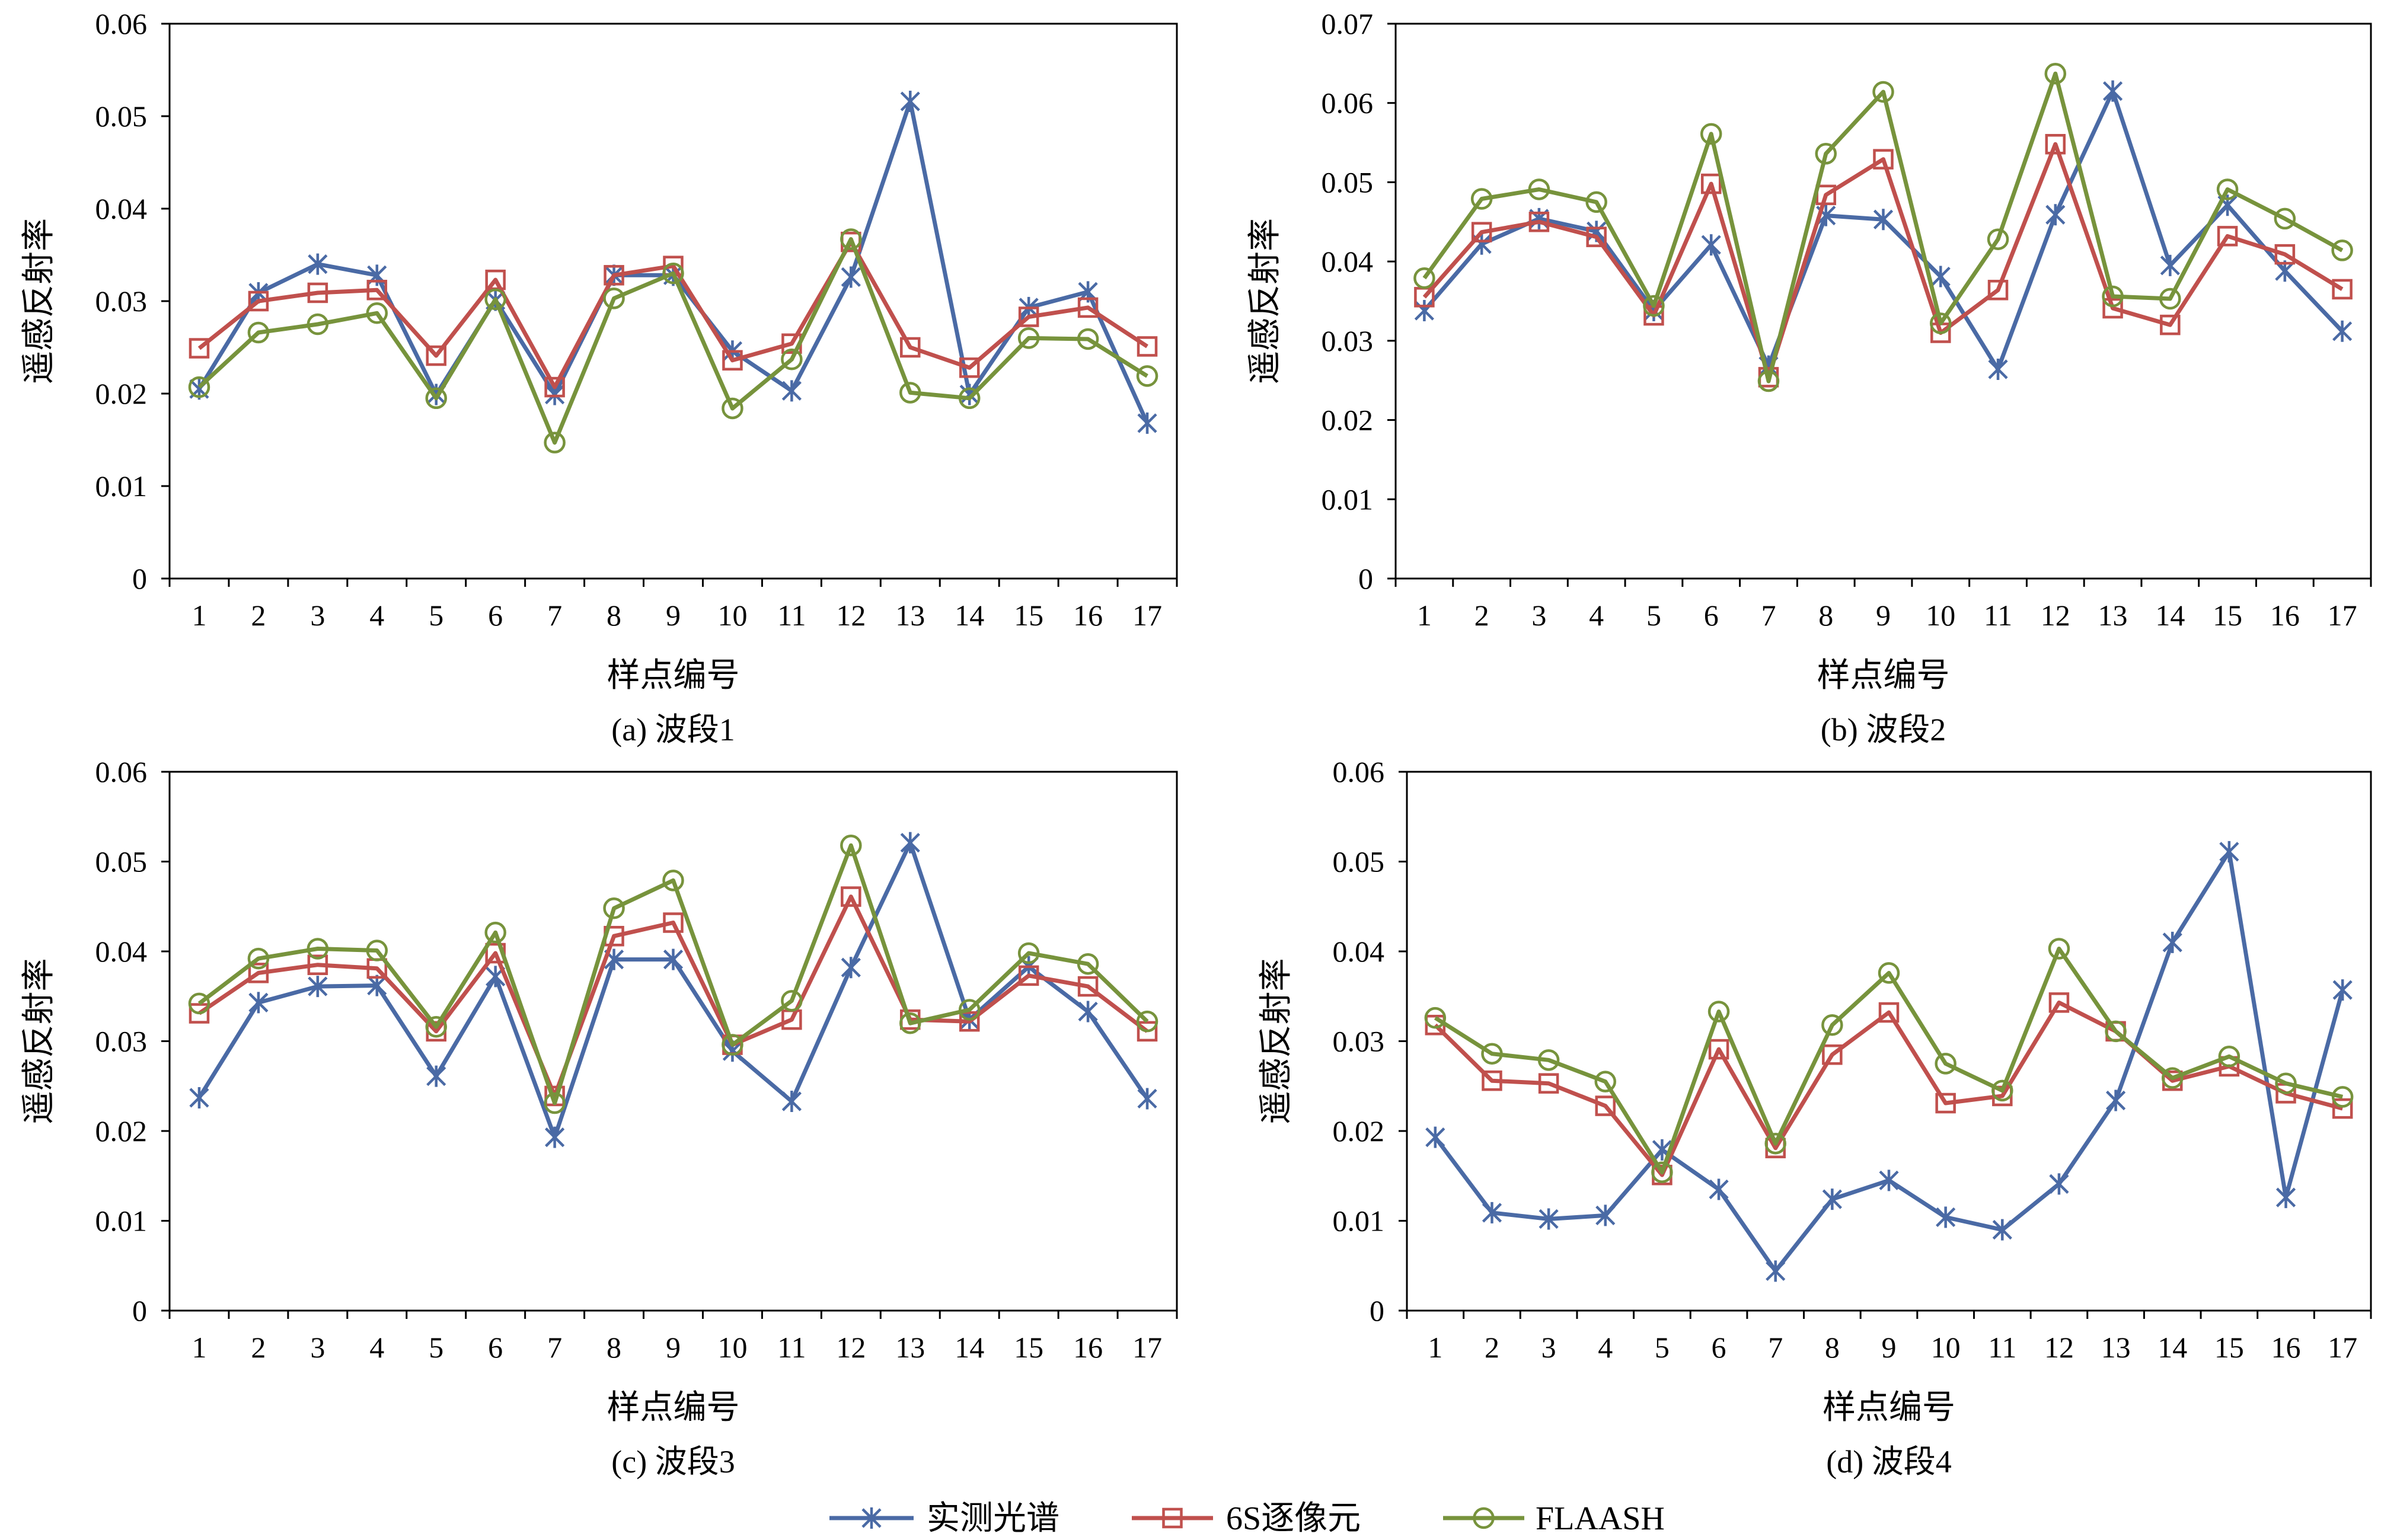 The image size is (2381, 1540). Describe the element at coordinates (1883, 729) in the screenshot. I see `chart-caption: (b) 波段2` at that location.